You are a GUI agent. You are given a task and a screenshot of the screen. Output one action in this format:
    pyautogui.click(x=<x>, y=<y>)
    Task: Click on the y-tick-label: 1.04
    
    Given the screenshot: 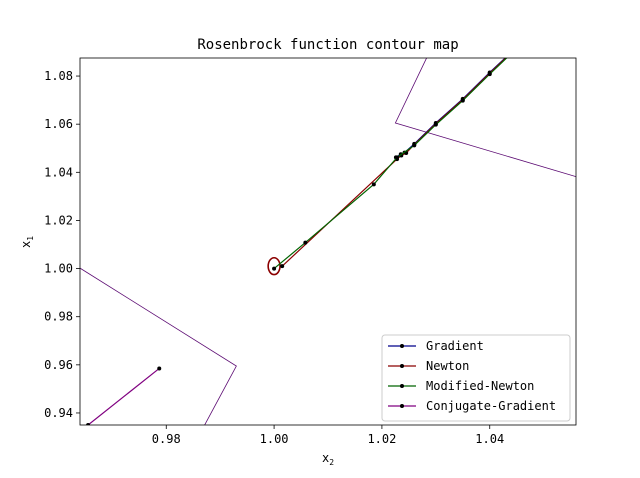 What is the action you would take?
    pyautogui.click(x=58, y=172)
    